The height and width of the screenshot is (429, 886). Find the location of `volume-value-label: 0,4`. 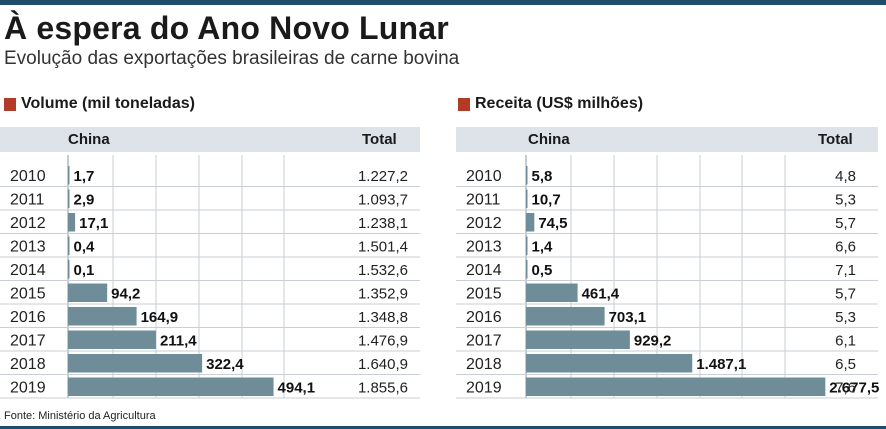

volume-value-label: 0,4 is located at coordinates (85, 246).